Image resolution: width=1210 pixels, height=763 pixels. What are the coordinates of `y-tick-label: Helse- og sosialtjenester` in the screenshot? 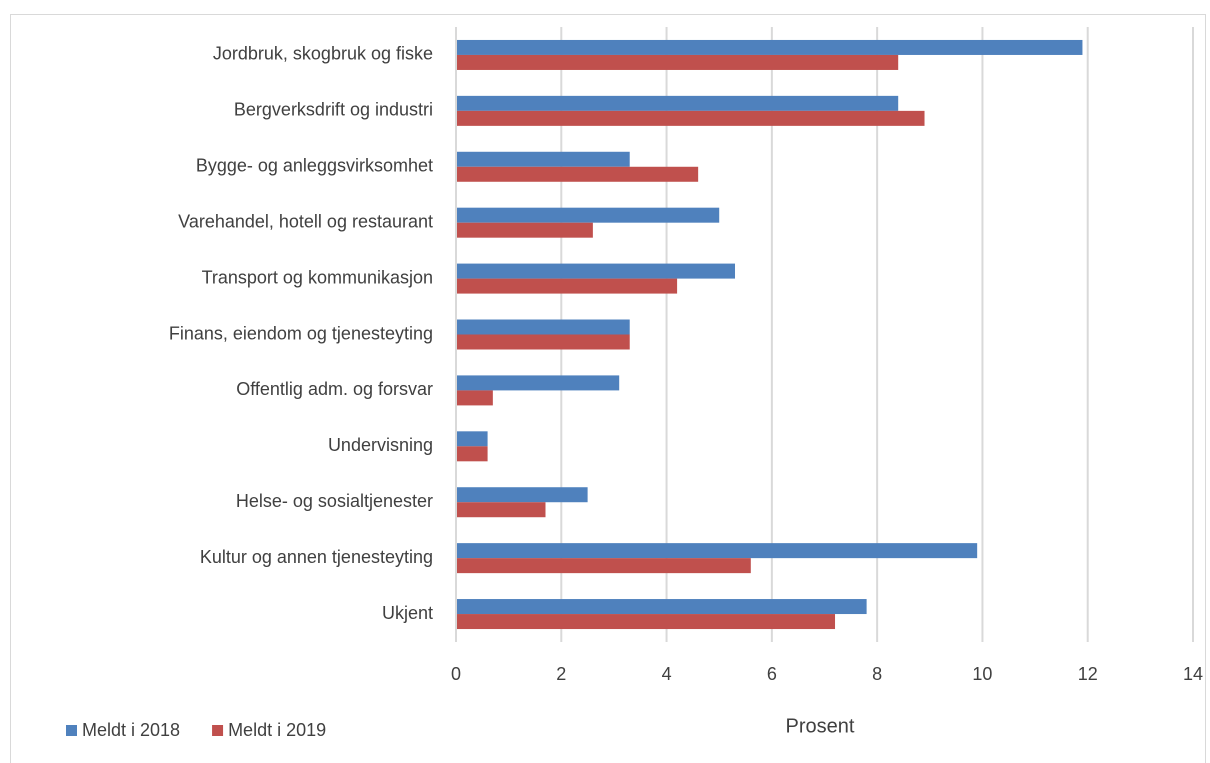 It's located at (334, 501).